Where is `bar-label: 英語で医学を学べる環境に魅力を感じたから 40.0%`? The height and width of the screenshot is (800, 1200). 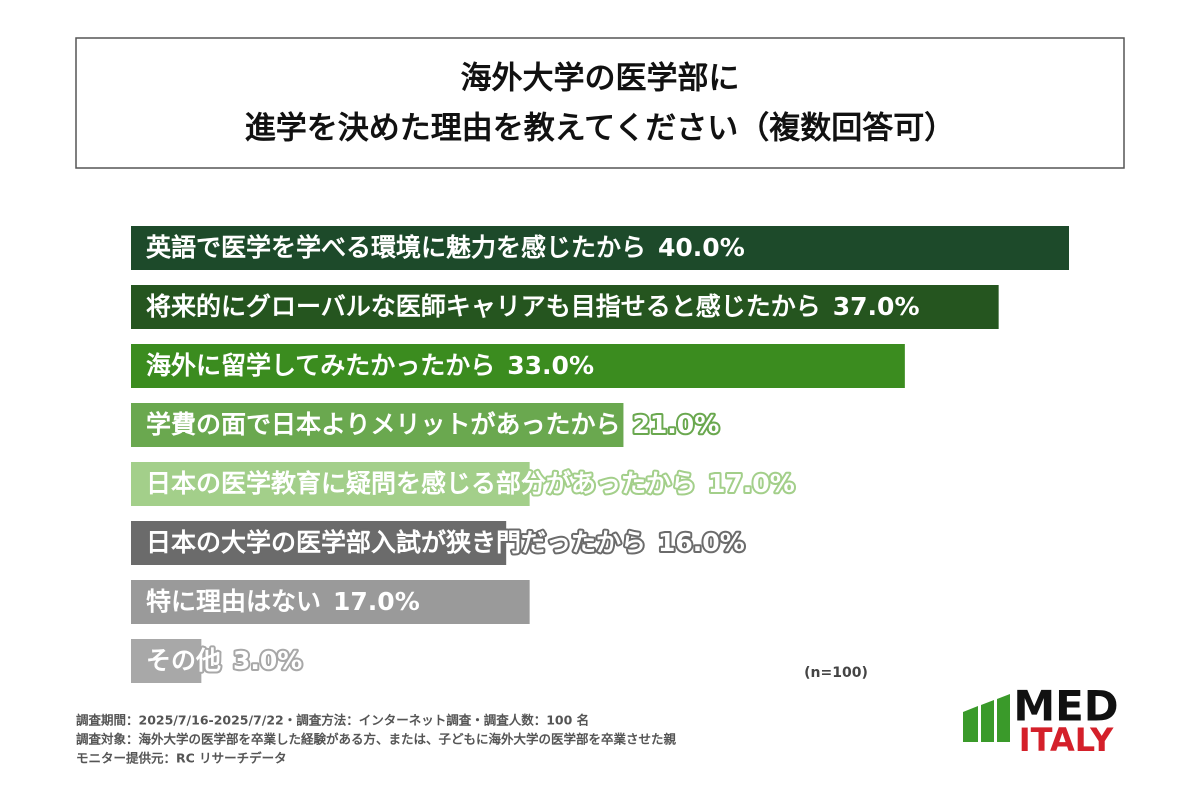
bar-label: 英語で医学を学べる環境に魅力を感じたから 40.0% is located at coordinates (445, 247).